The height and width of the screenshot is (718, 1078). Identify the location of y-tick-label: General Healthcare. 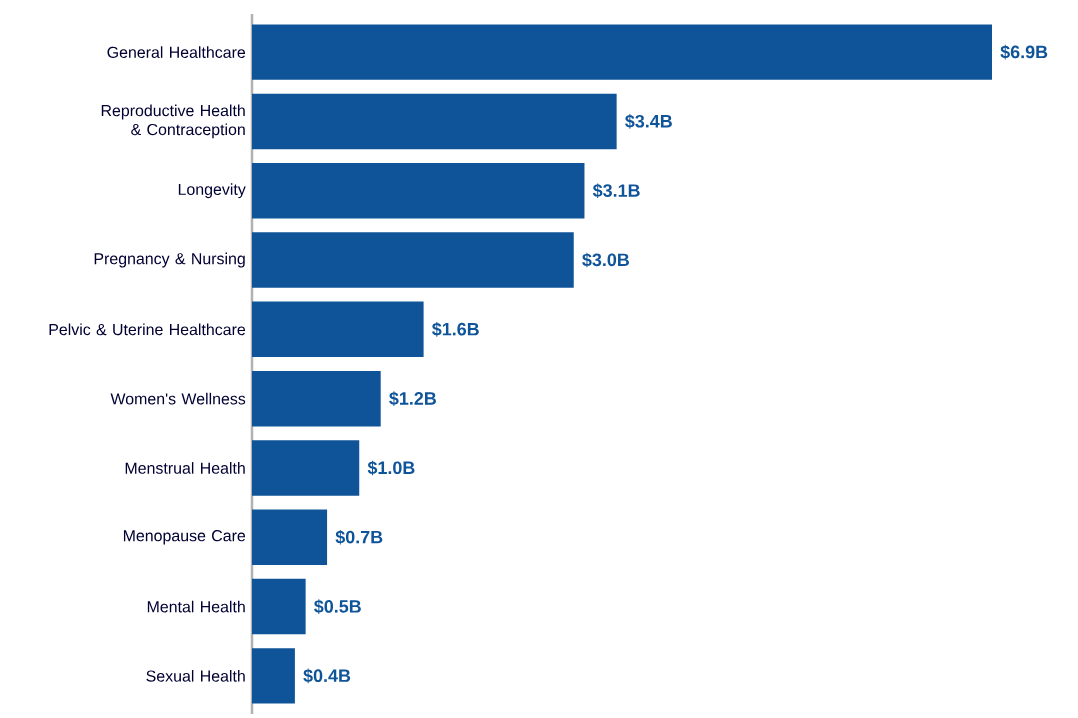
(176, 52).